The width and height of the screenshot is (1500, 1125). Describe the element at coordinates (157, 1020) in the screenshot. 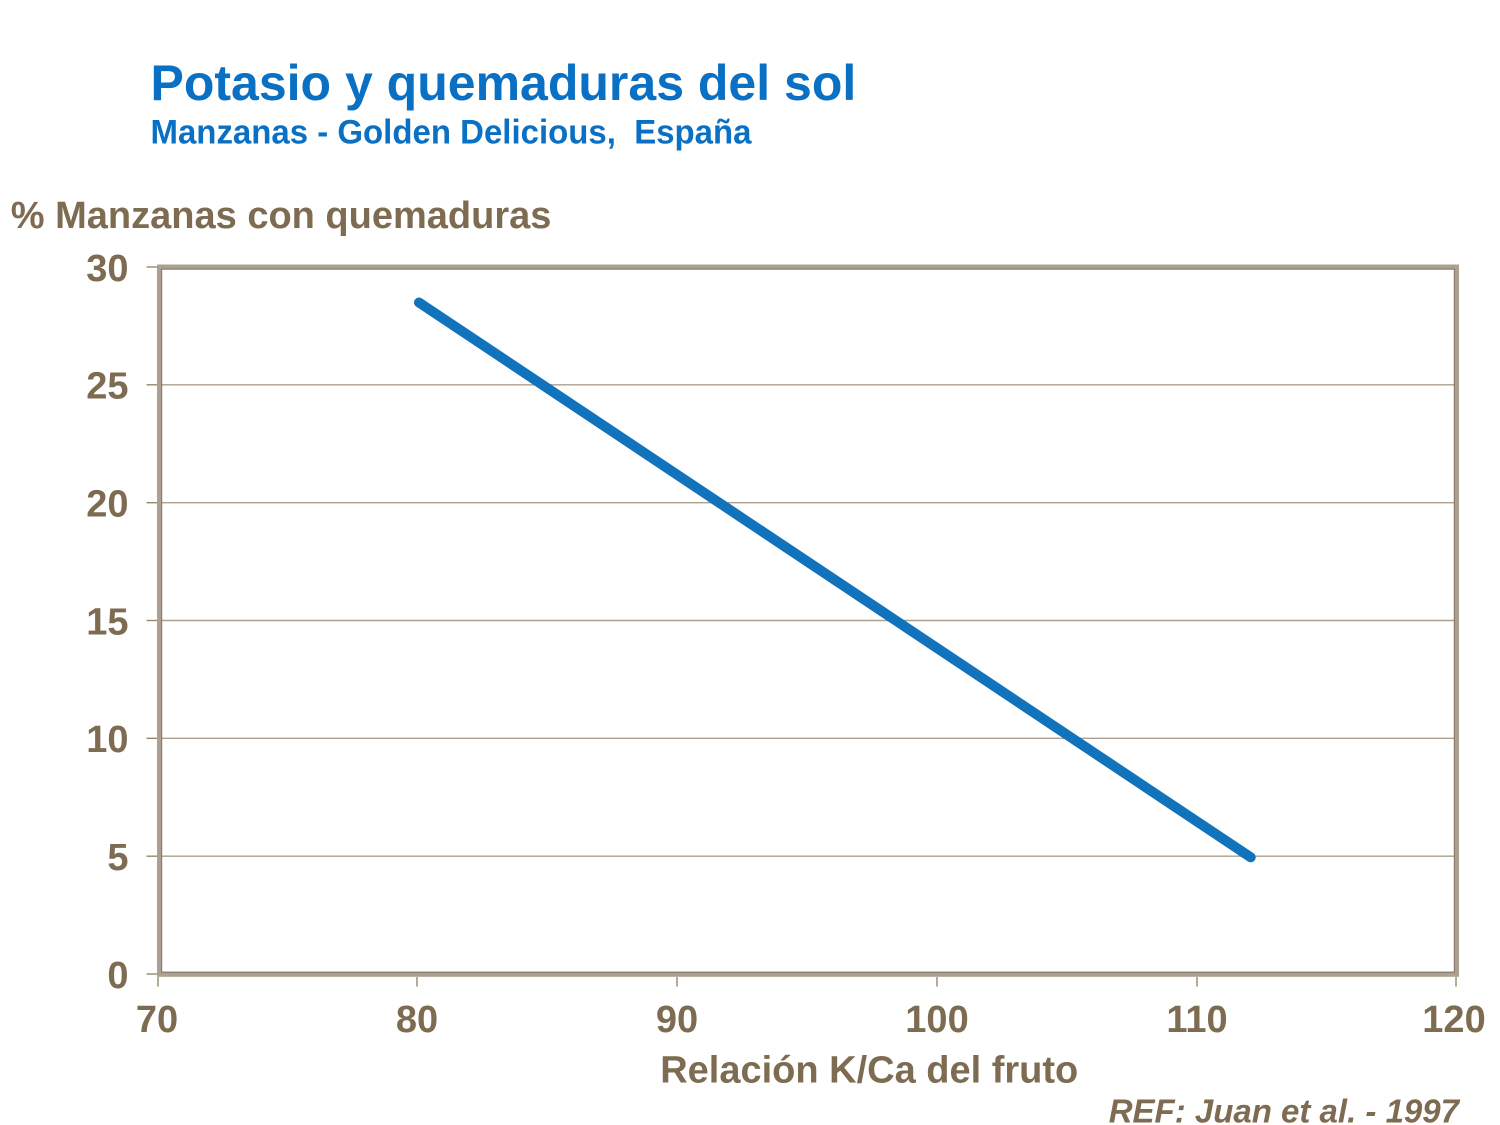

I see `svg-text: 70` at that location.